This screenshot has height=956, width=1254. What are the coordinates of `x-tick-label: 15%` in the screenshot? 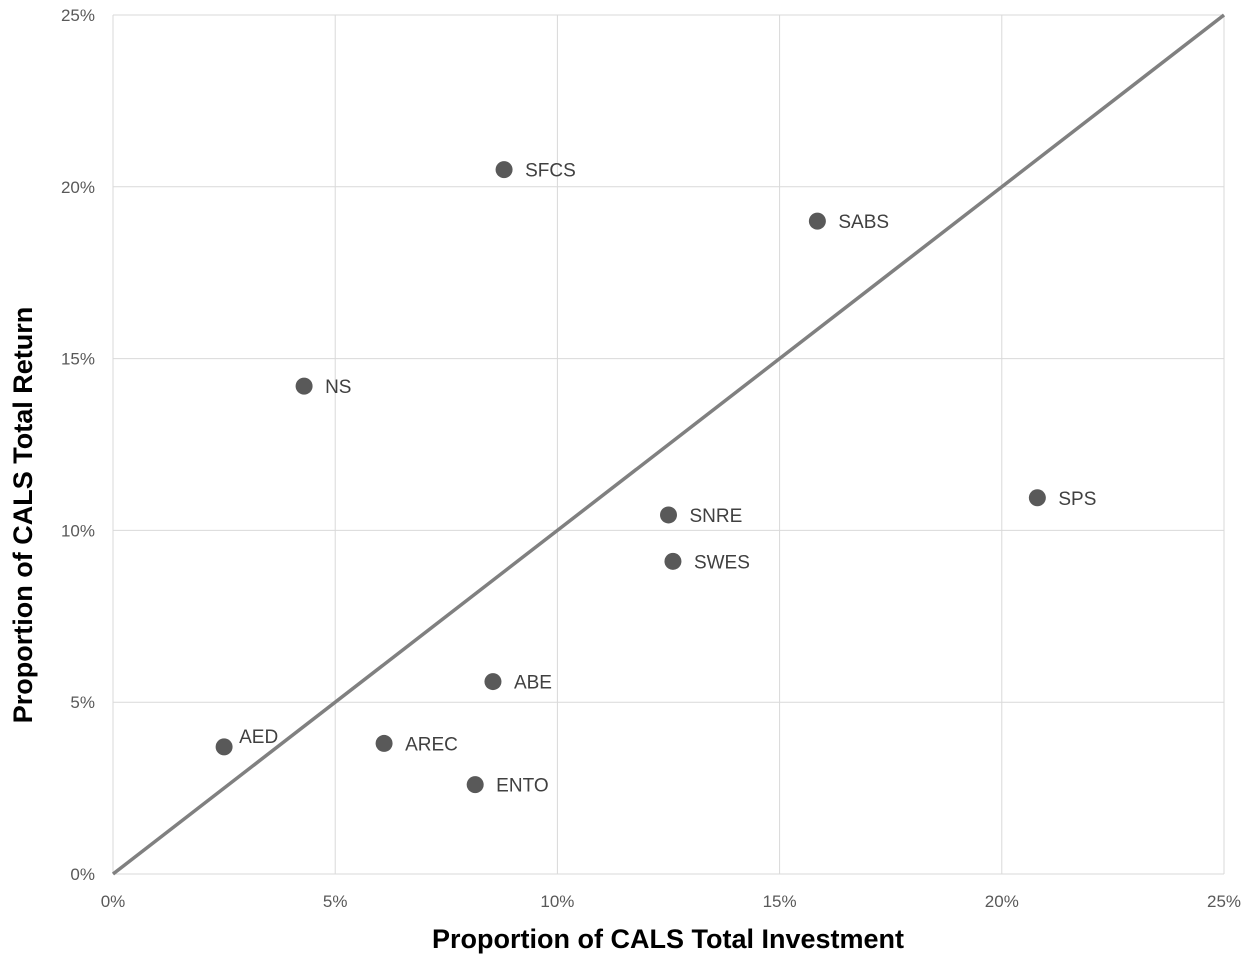 It's located at (780, 901).